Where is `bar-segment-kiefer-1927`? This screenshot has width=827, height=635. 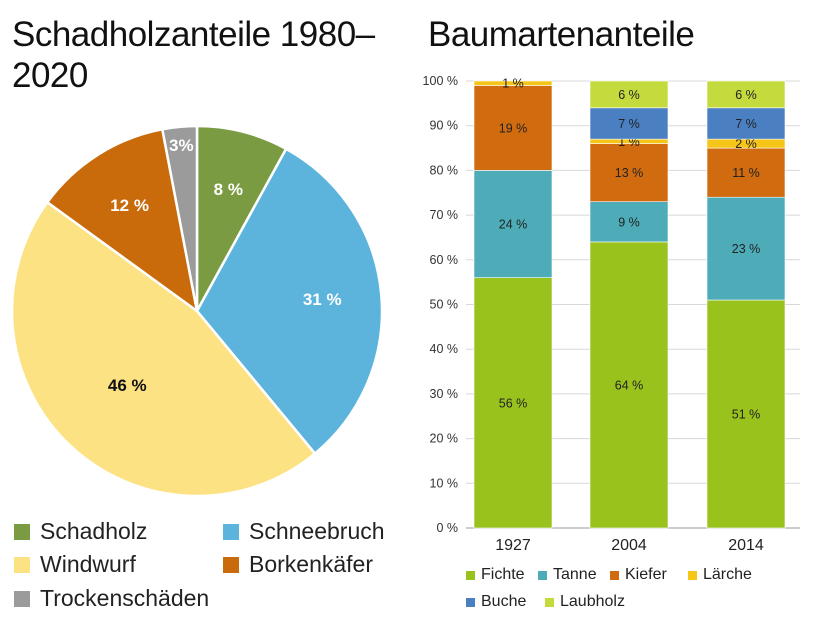
bar-segment-kiefer-1927 is located at coordinates (513, 128).